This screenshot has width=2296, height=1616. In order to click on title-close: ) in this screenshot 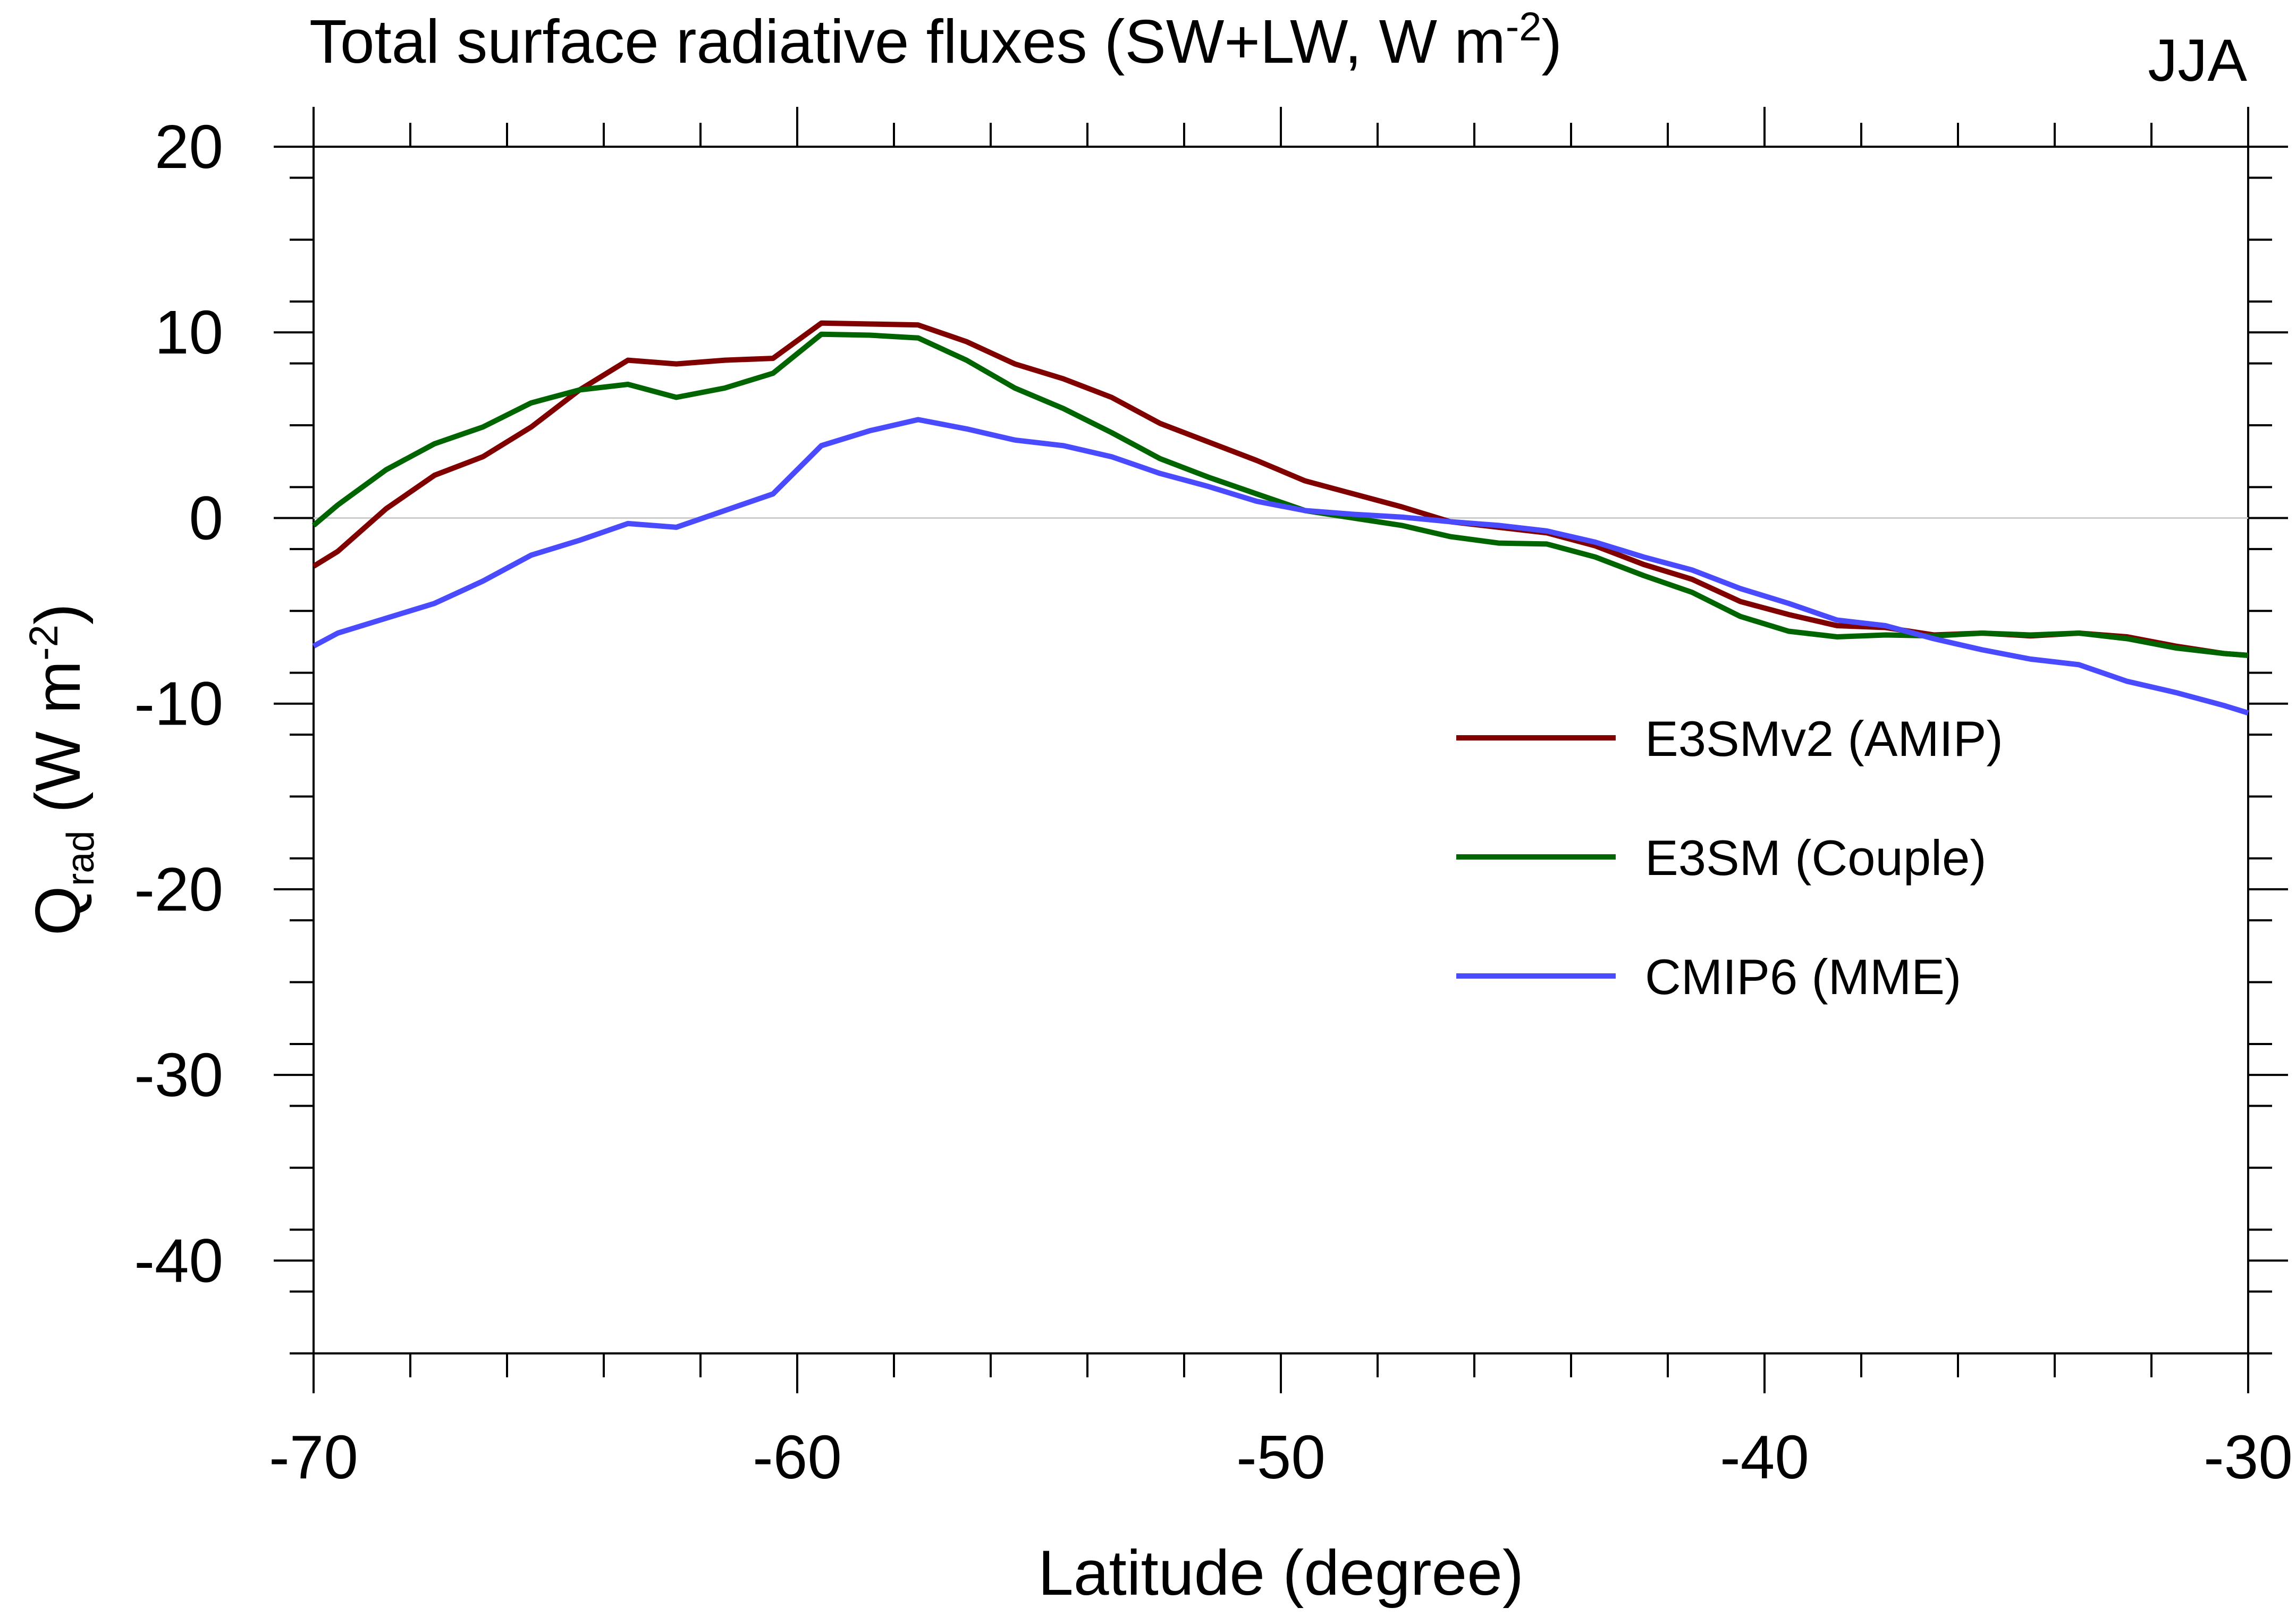, I will do `click(1551, 41)`.